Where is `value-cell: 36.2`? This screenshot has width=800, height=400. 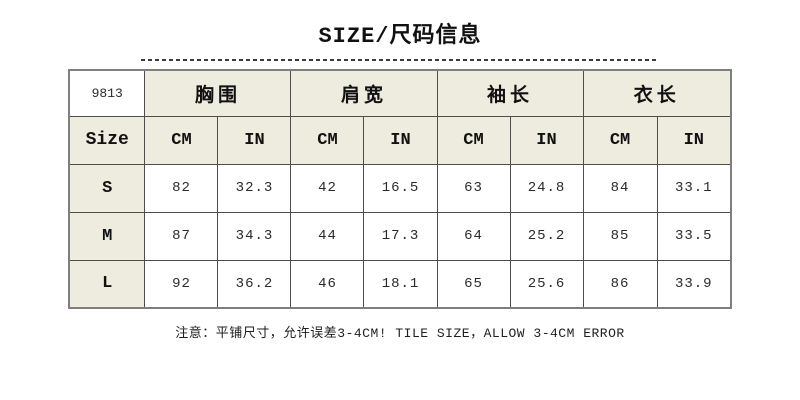
value-cell: 36.2 is located at coordinates (254, 284).